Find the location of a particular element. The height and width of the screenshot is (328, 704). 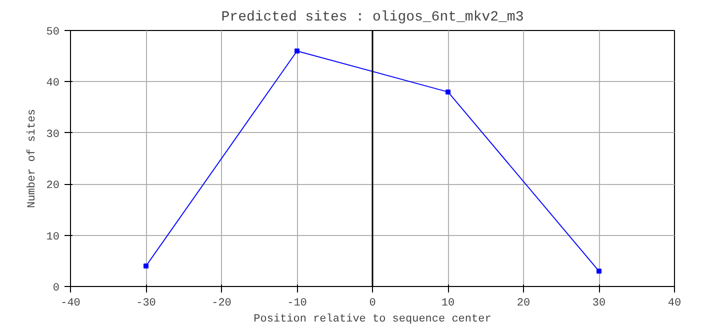

chart-title: Predicted sites : oligos_6nt_mkv2_m3 is located at coordinates (372, 18).